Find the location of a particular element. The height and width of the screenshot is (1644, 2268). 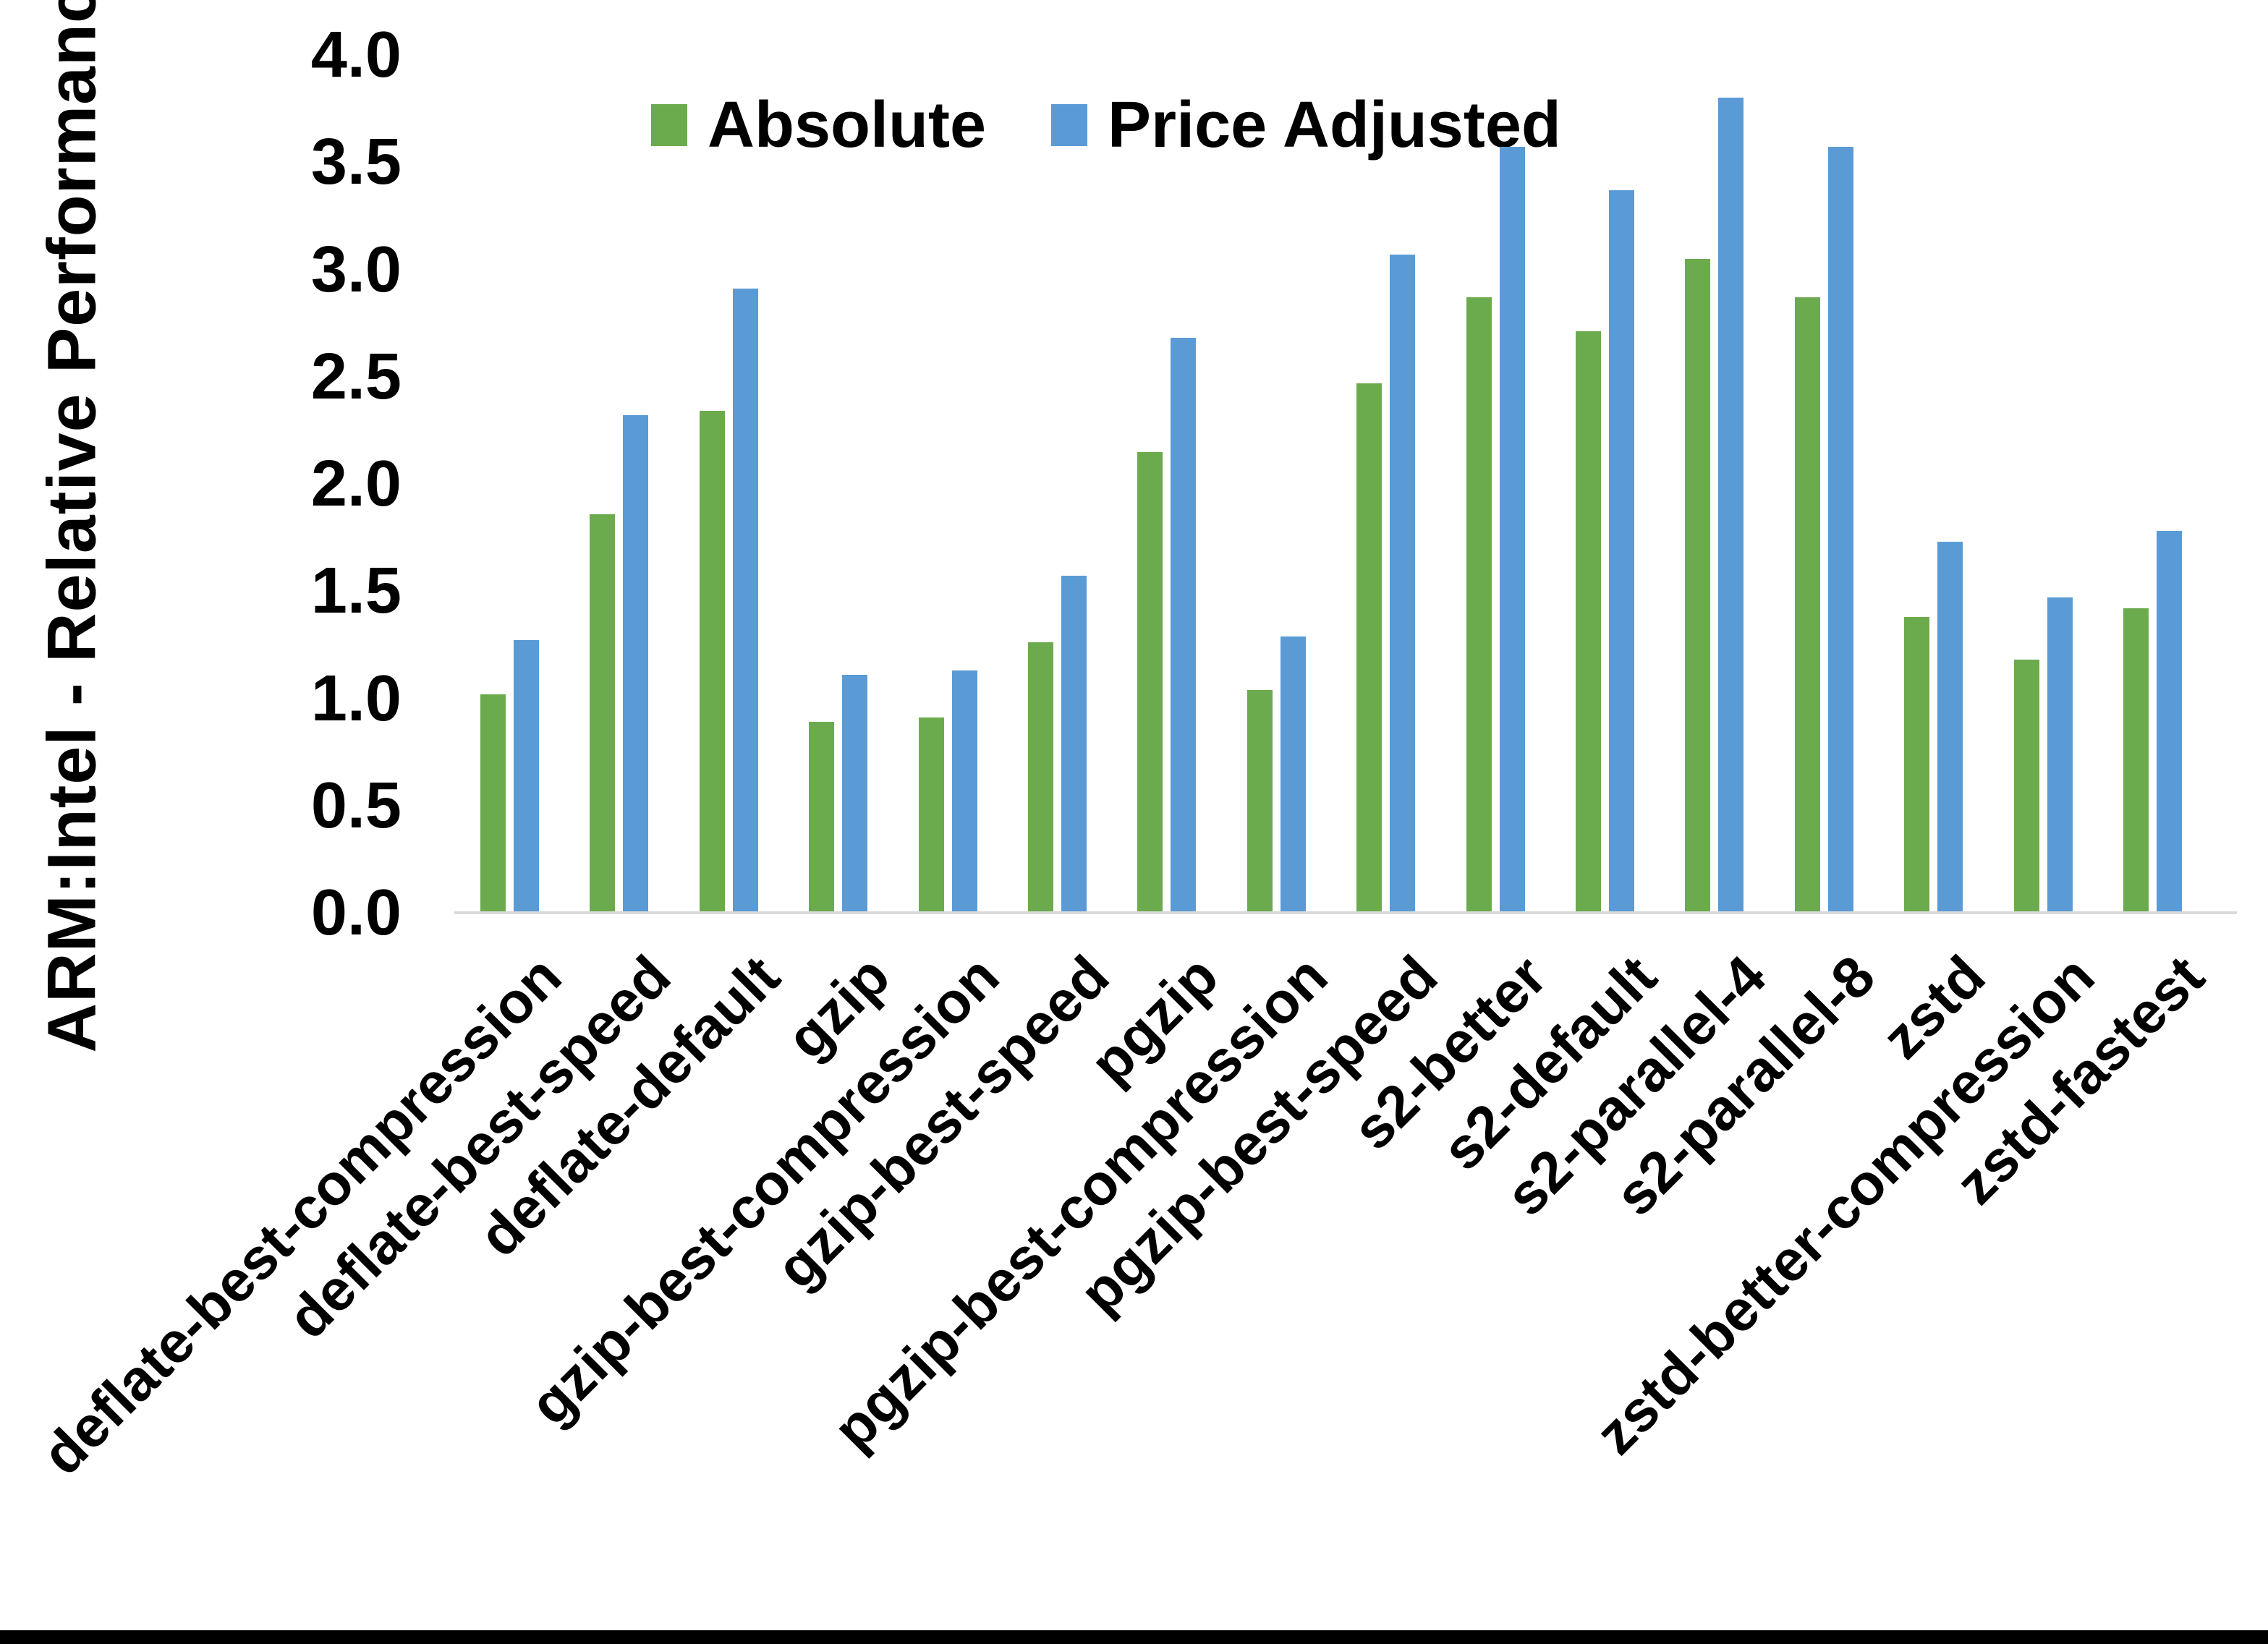

y-axis-title: ARM:Intel - Relative Performance is located at coordinates (72, 526).